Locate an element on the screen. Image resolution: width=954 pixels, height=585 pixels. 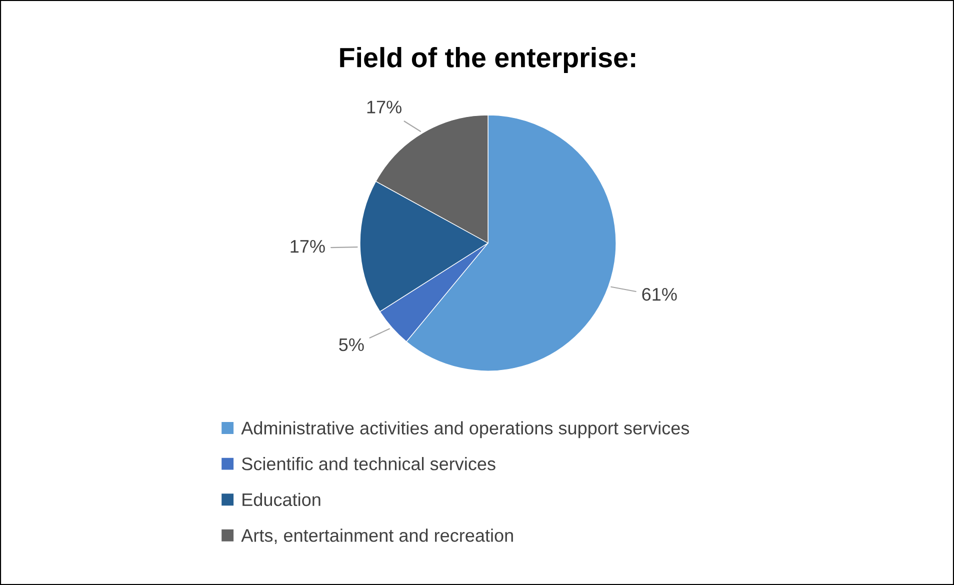
data-label: 61% is located at coordinates (659, 294).